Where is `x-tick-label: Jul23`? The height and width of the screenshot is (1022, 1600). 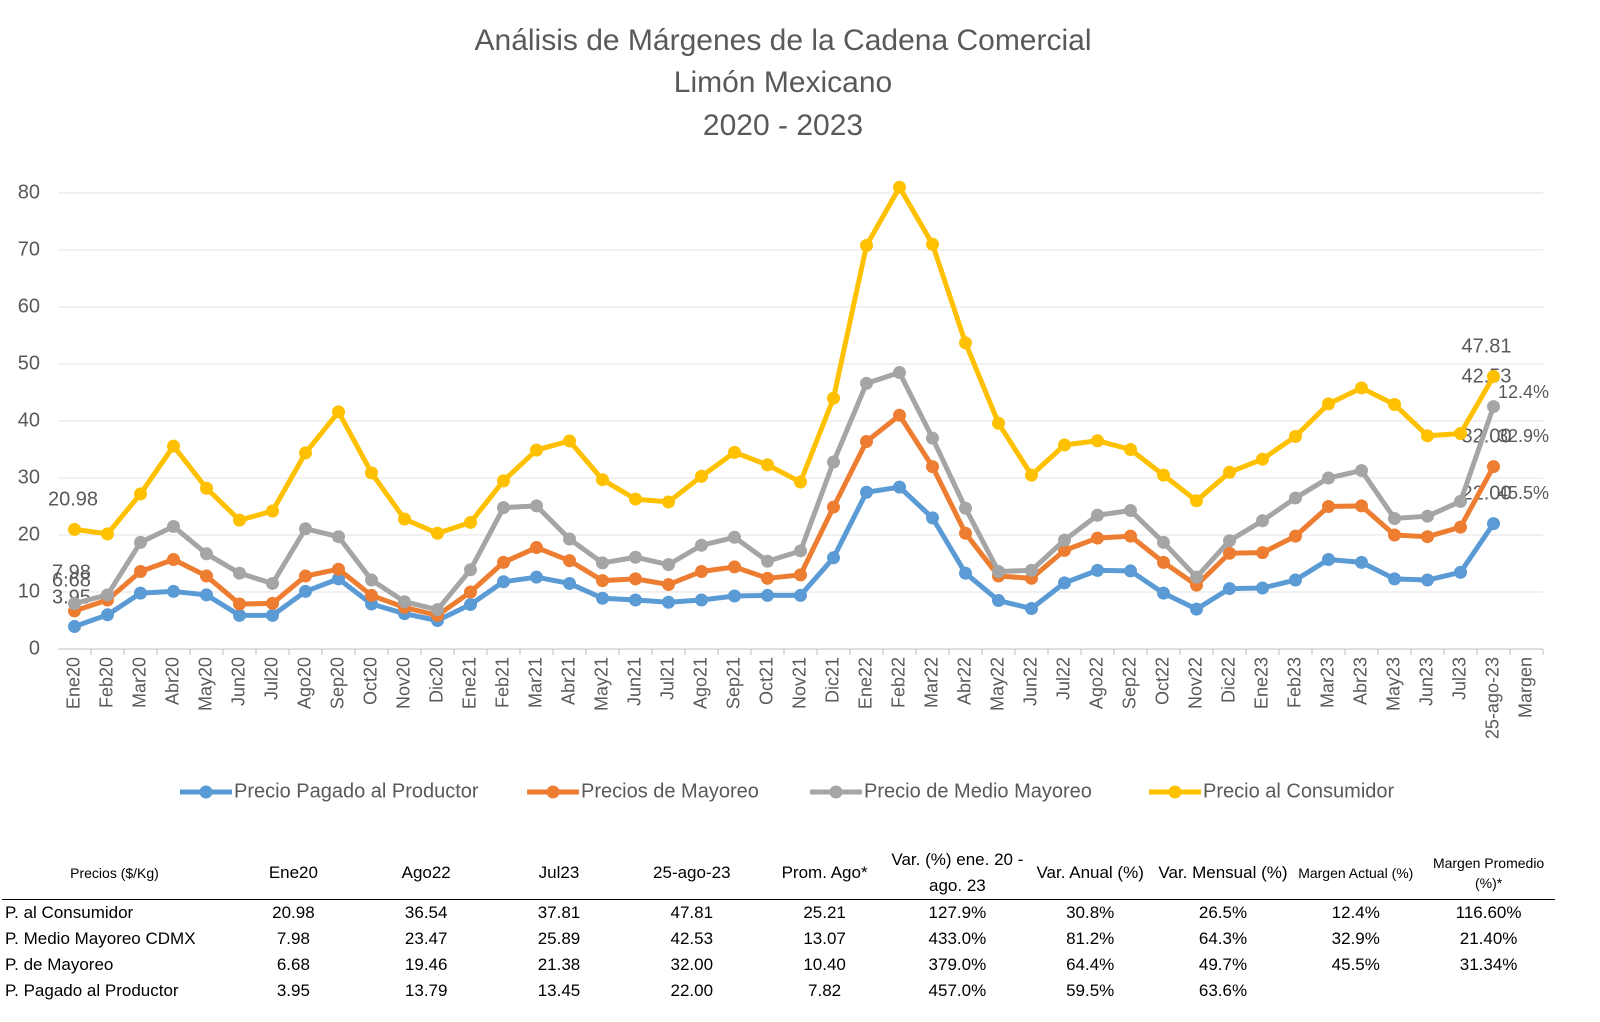 x-tick-label: Jul23 is located at coordinates (1459, 678).